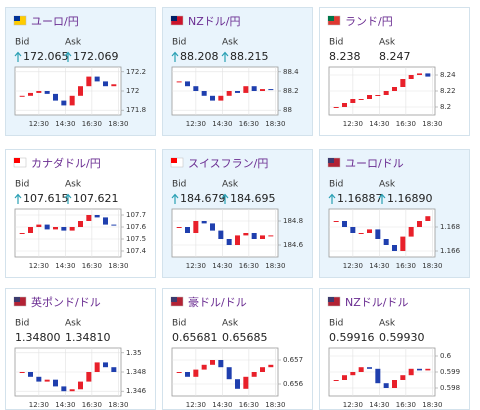  What do you see at coordinates (360, 198) in the screenshot?
I see `bid-value: 1.16887` at bounding box center [360, 198].